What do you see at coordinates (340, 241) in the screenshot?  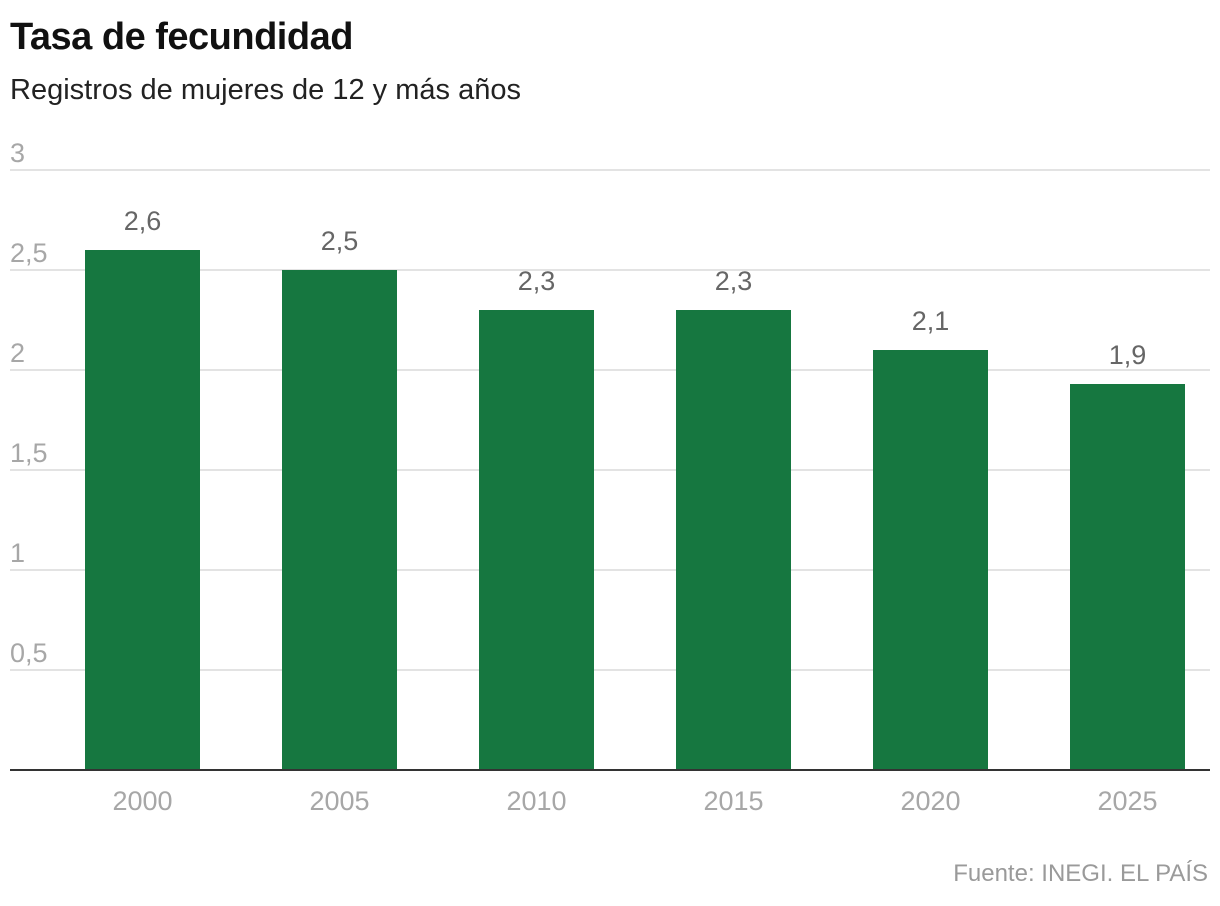 I see `bar-value-label: 2,5` at bounding box center [340, 241].